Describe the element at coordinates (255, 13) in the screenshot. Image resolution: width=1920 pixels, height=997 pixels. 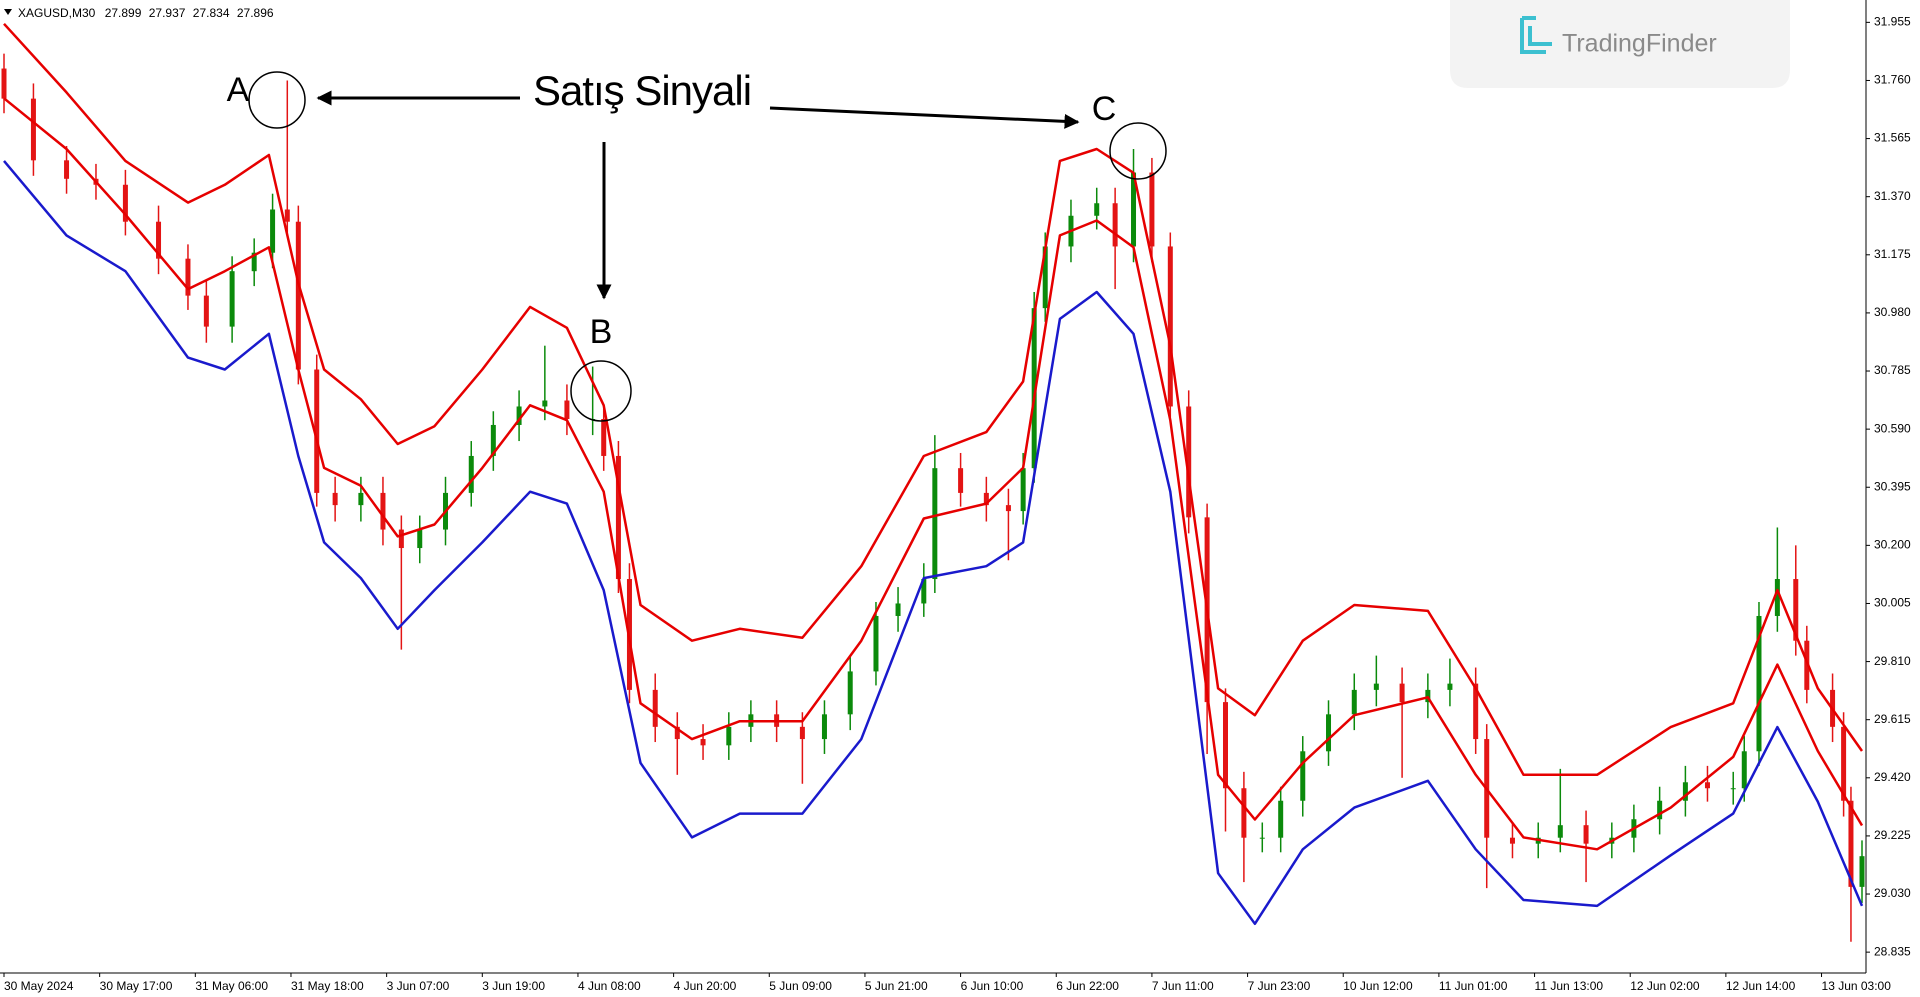
I see `header-close: 27.896` at that location.